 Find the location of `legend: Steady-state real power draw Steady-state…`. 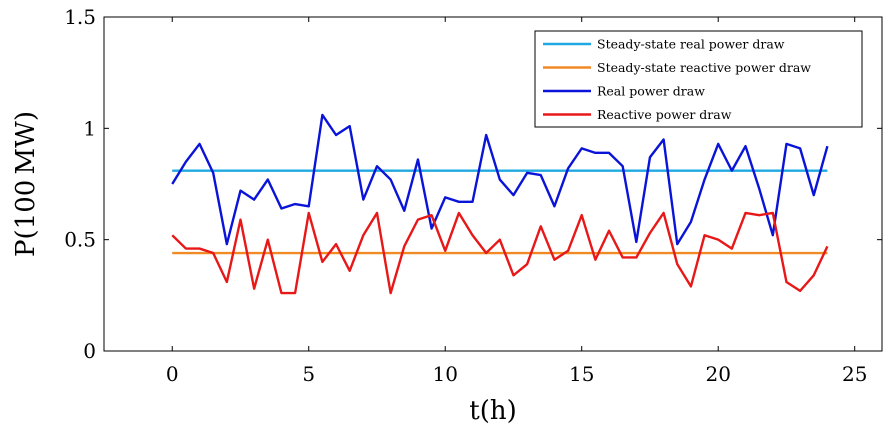

legend: Steady-state real power draw Steady-state… is located at coordinates (698, 79).